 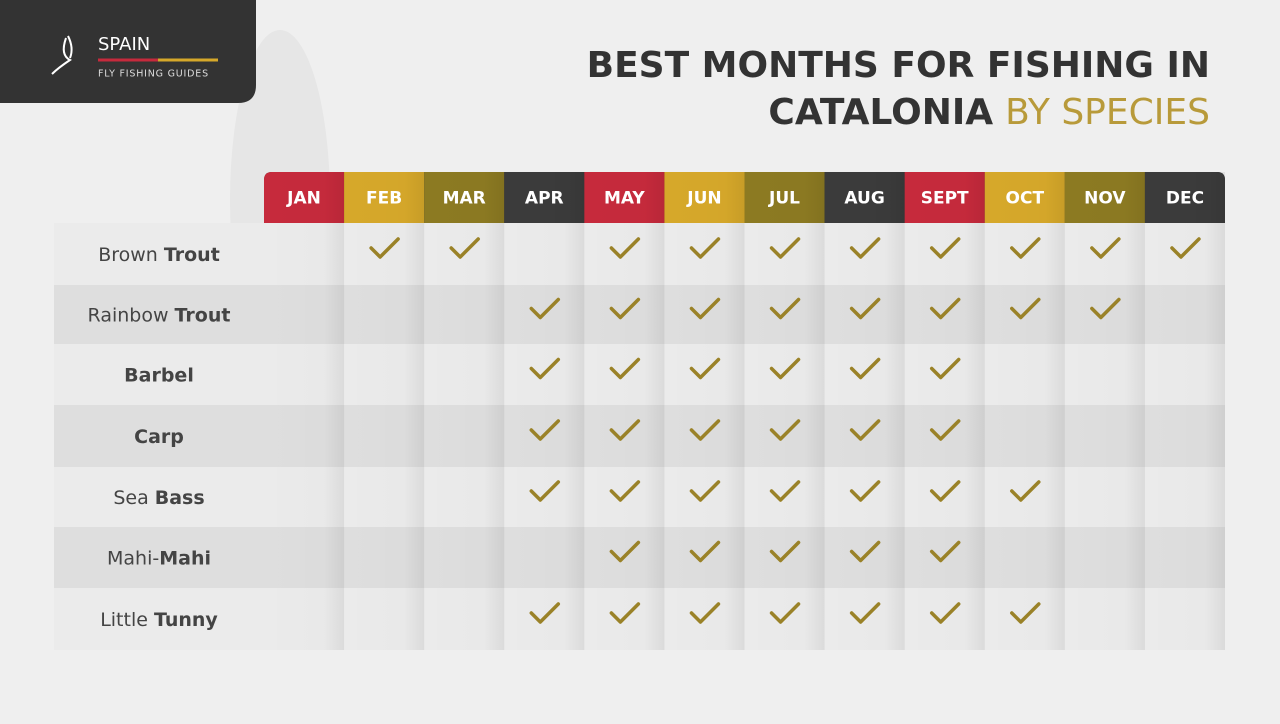 What do you see at coordinates (1025, 199) in the screenshot?
I see `month-label: OCT` at bounding box center [1025, 199].